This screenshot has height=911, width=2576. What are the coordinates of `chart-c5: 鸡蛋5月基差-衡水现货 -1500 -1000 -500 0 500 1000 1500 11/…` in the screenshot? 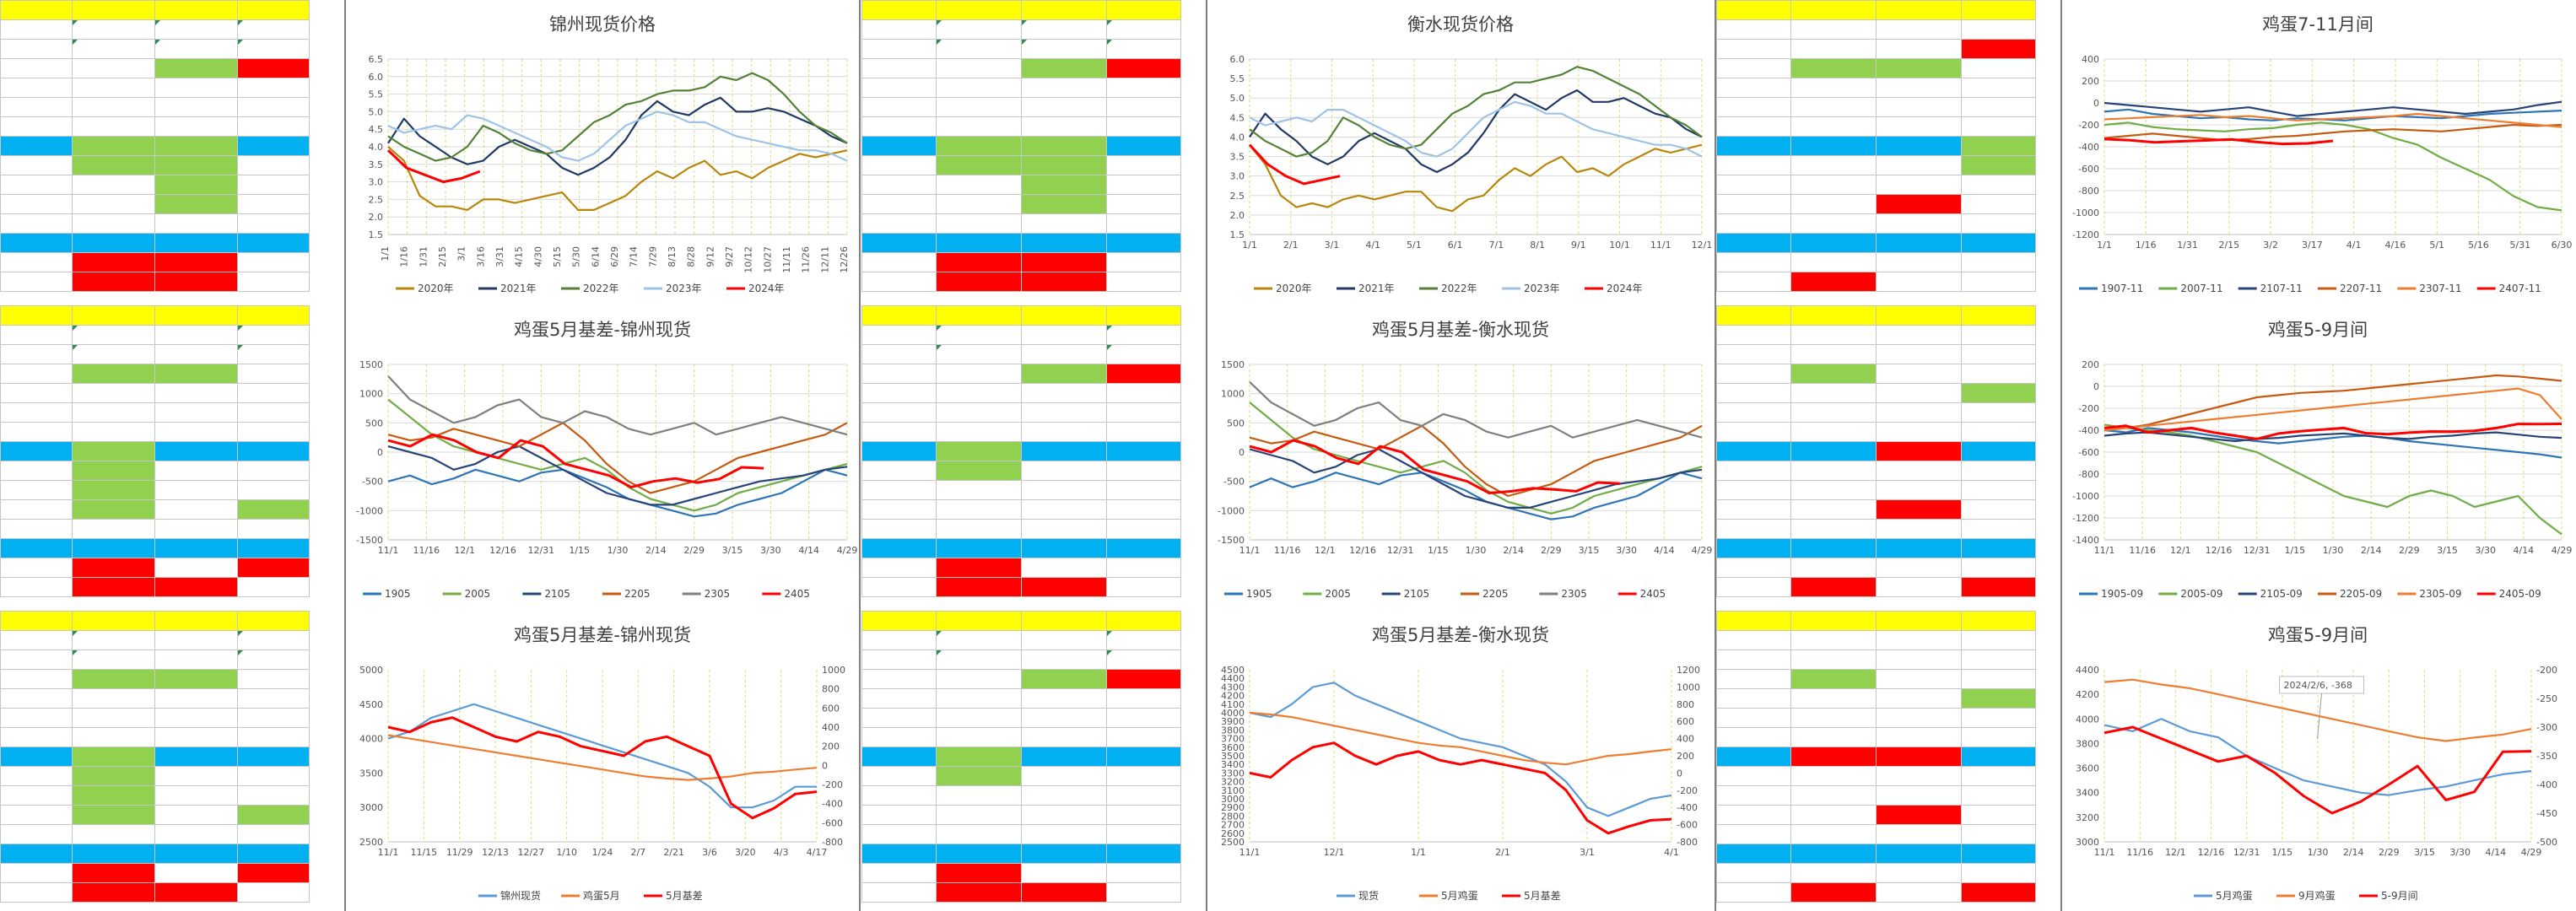 It's located at (1460, 457).